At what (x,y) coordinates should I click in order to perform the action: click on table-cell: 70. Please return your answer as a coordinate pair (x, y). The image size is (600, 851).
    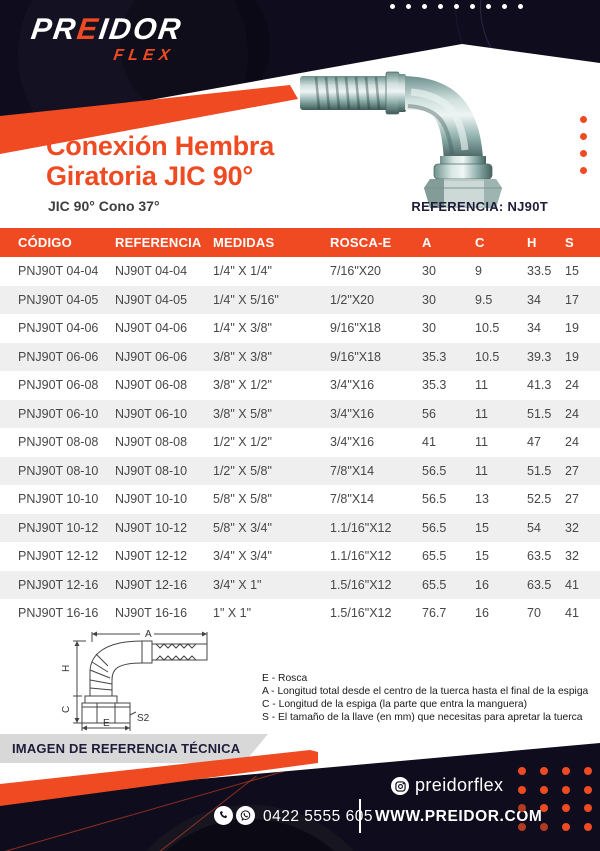
    Looking at the image, I should click on (534, 613).